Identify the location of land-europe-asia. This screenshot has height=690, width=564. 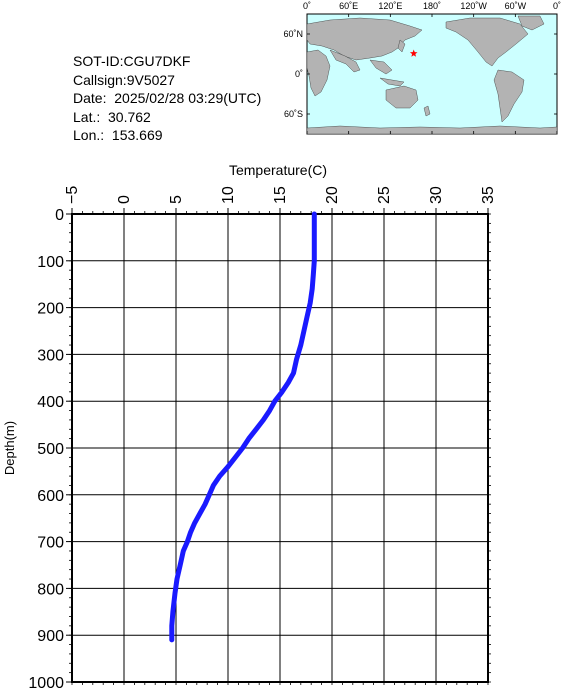
(364, 39).